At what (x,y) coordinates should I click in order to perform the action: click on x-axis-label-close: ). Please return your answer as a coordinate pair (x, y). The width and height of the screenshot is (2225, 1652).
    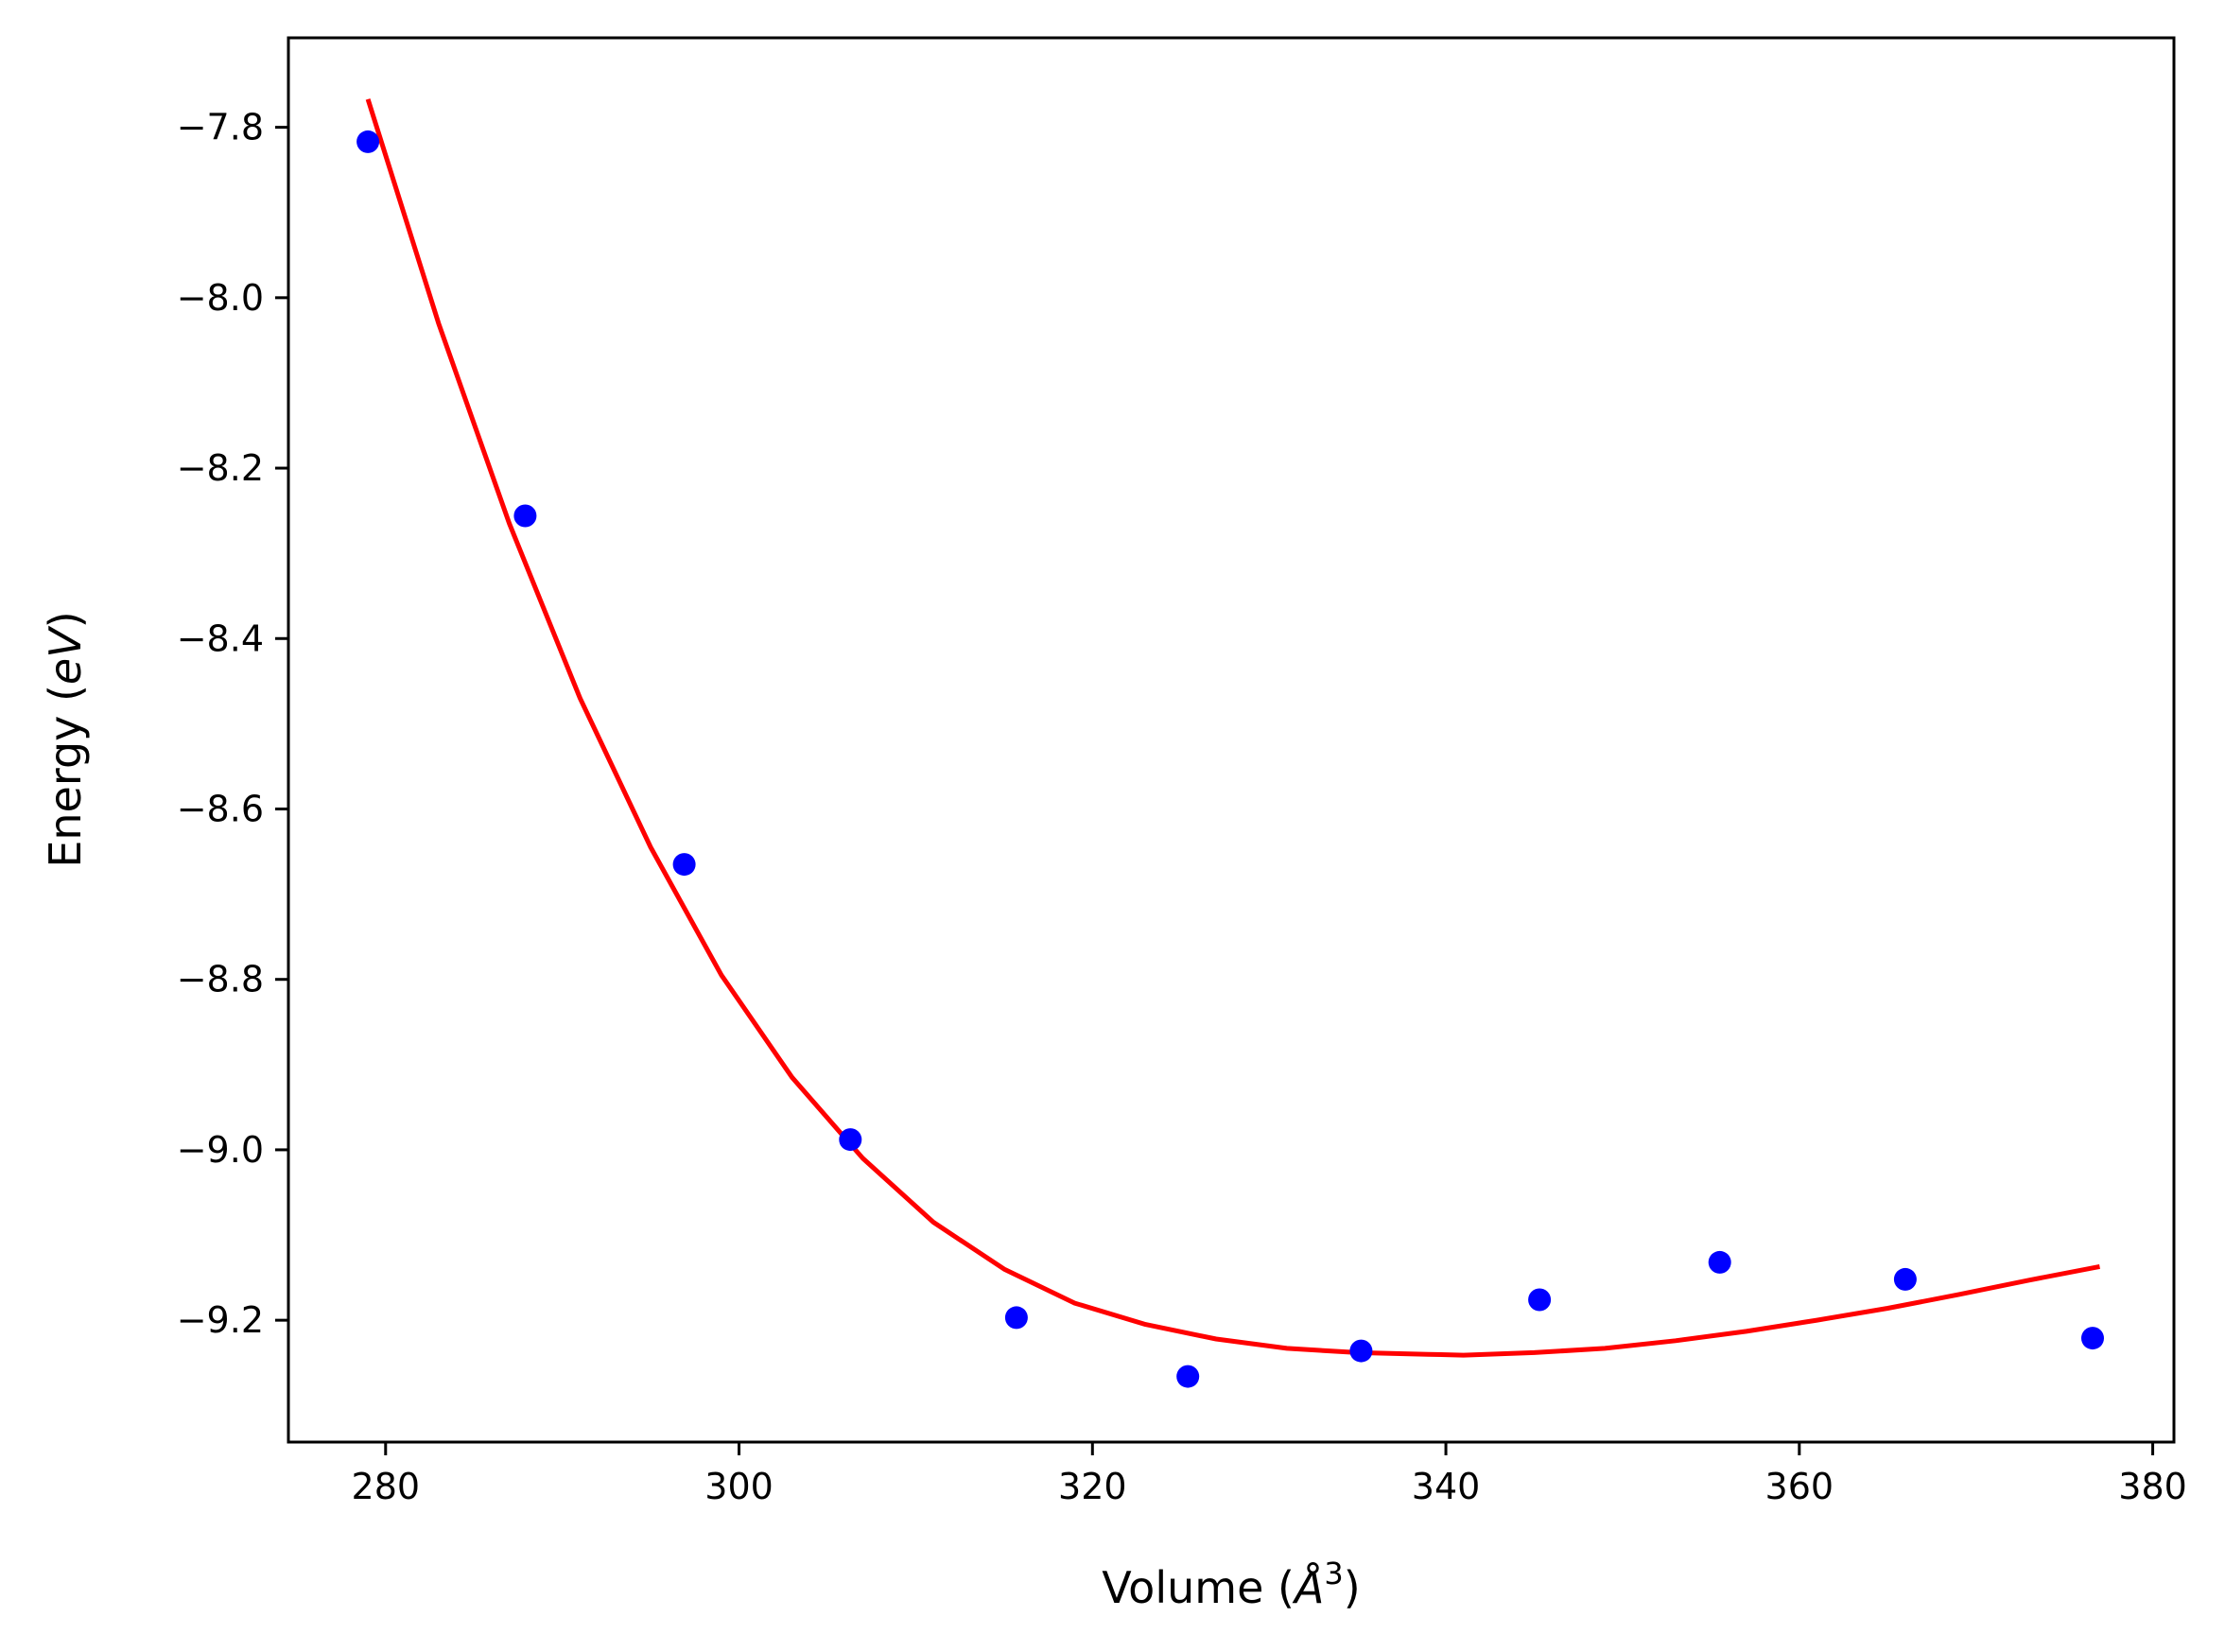
    Looking at the image, I should click on (1352, 1588).